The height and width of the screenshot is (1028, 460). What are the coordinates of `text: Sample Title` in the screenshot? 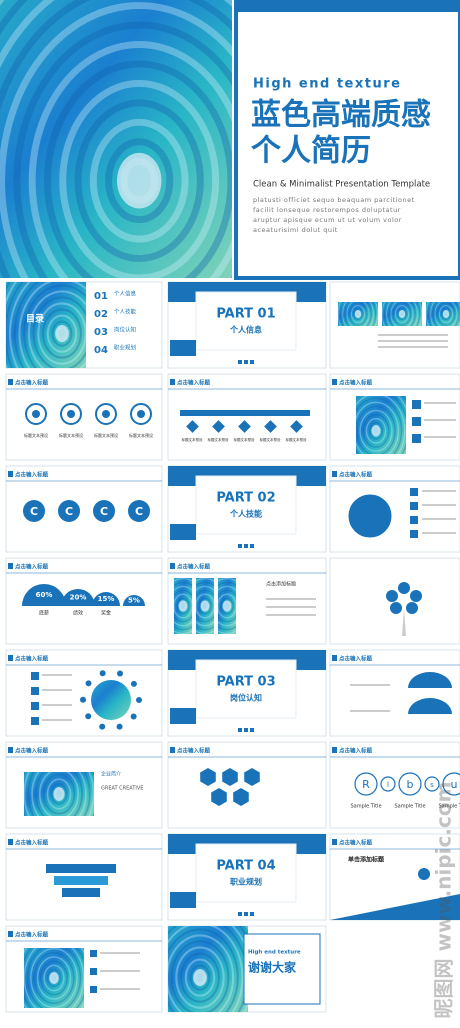 It's located at (365, 807).